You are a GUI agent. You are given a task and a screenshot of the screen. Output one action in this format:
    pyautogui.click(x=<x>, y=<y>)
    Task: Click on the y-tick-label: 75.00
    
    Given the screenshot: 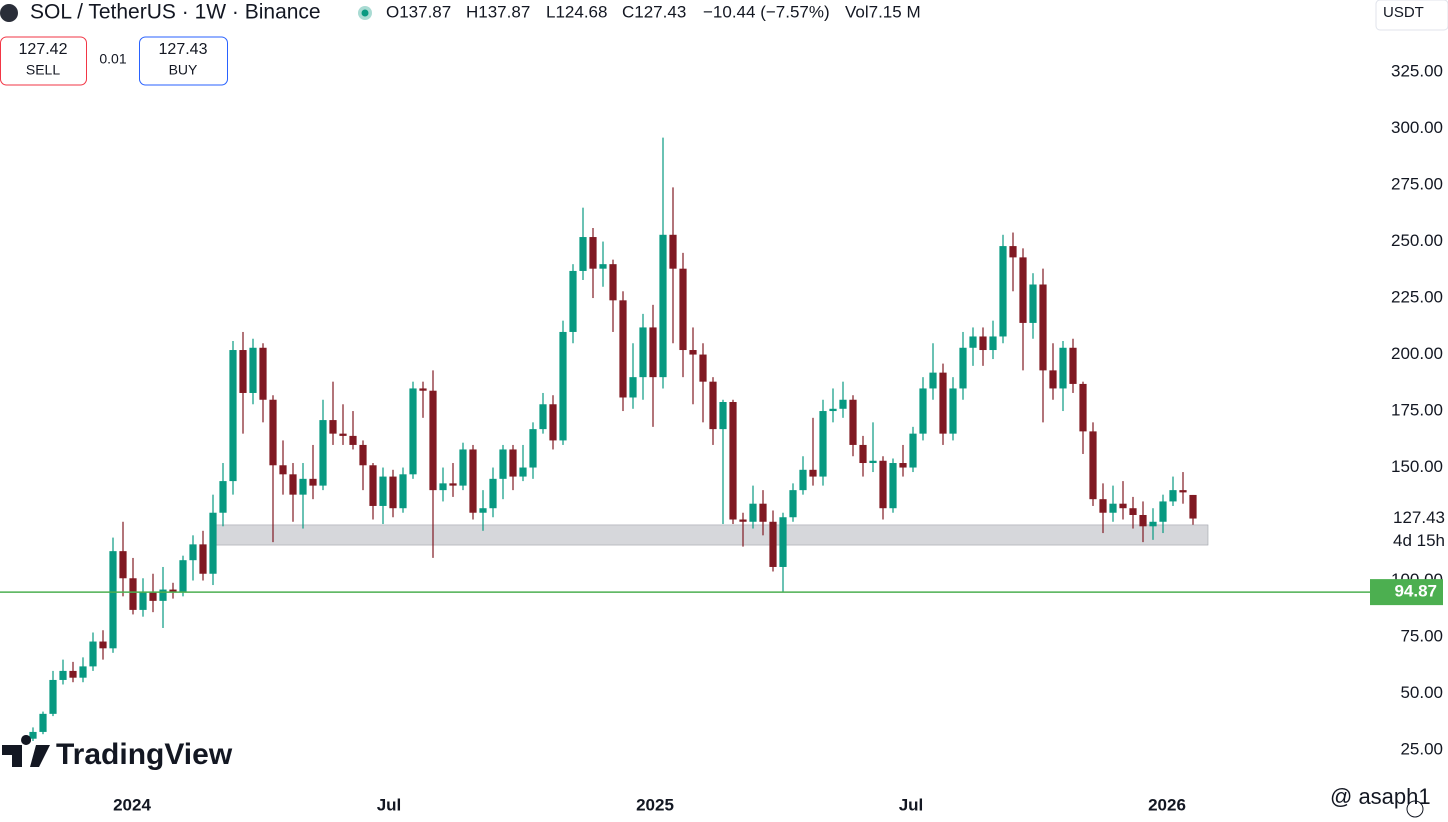 What is the action you would take?
    pyautogui.click(x=1421, y=636)
    